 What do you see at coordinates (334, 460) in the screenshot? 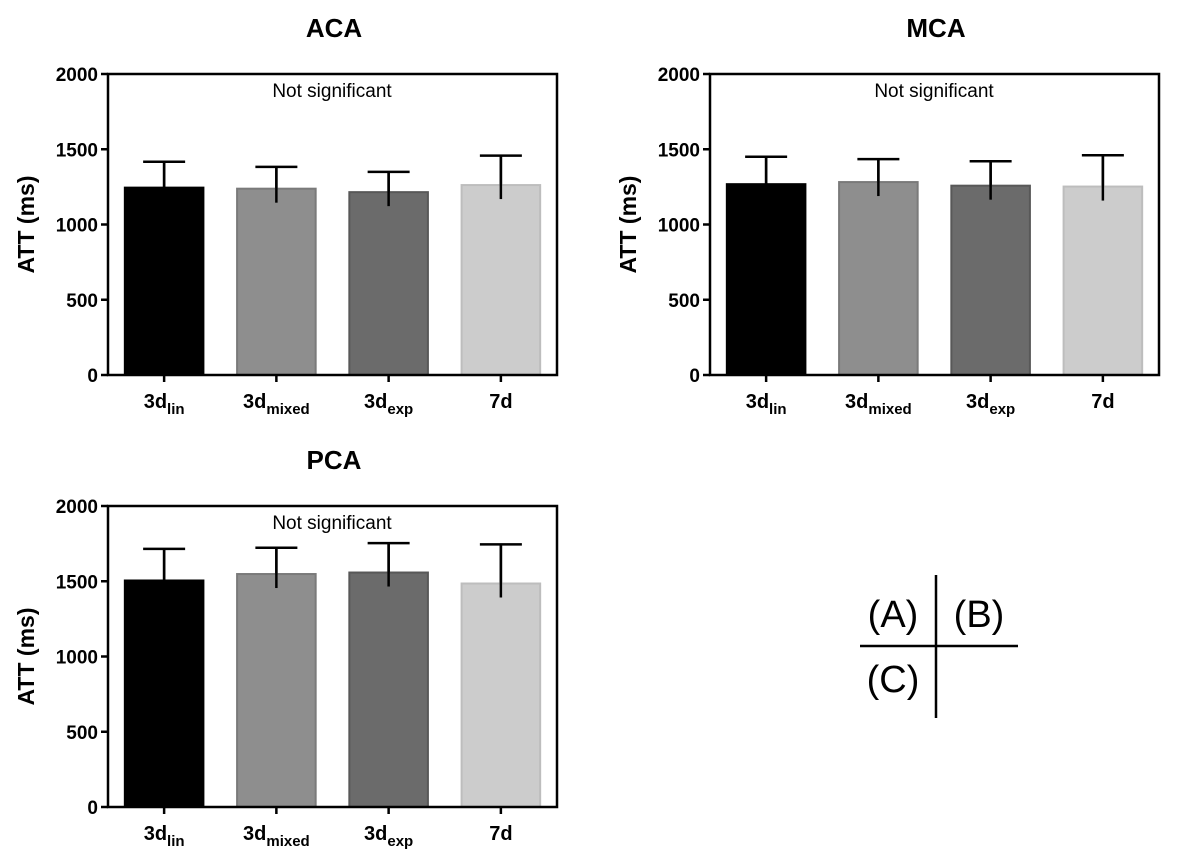
I see `chart-title: PCA` at bounding box center [334, 460].